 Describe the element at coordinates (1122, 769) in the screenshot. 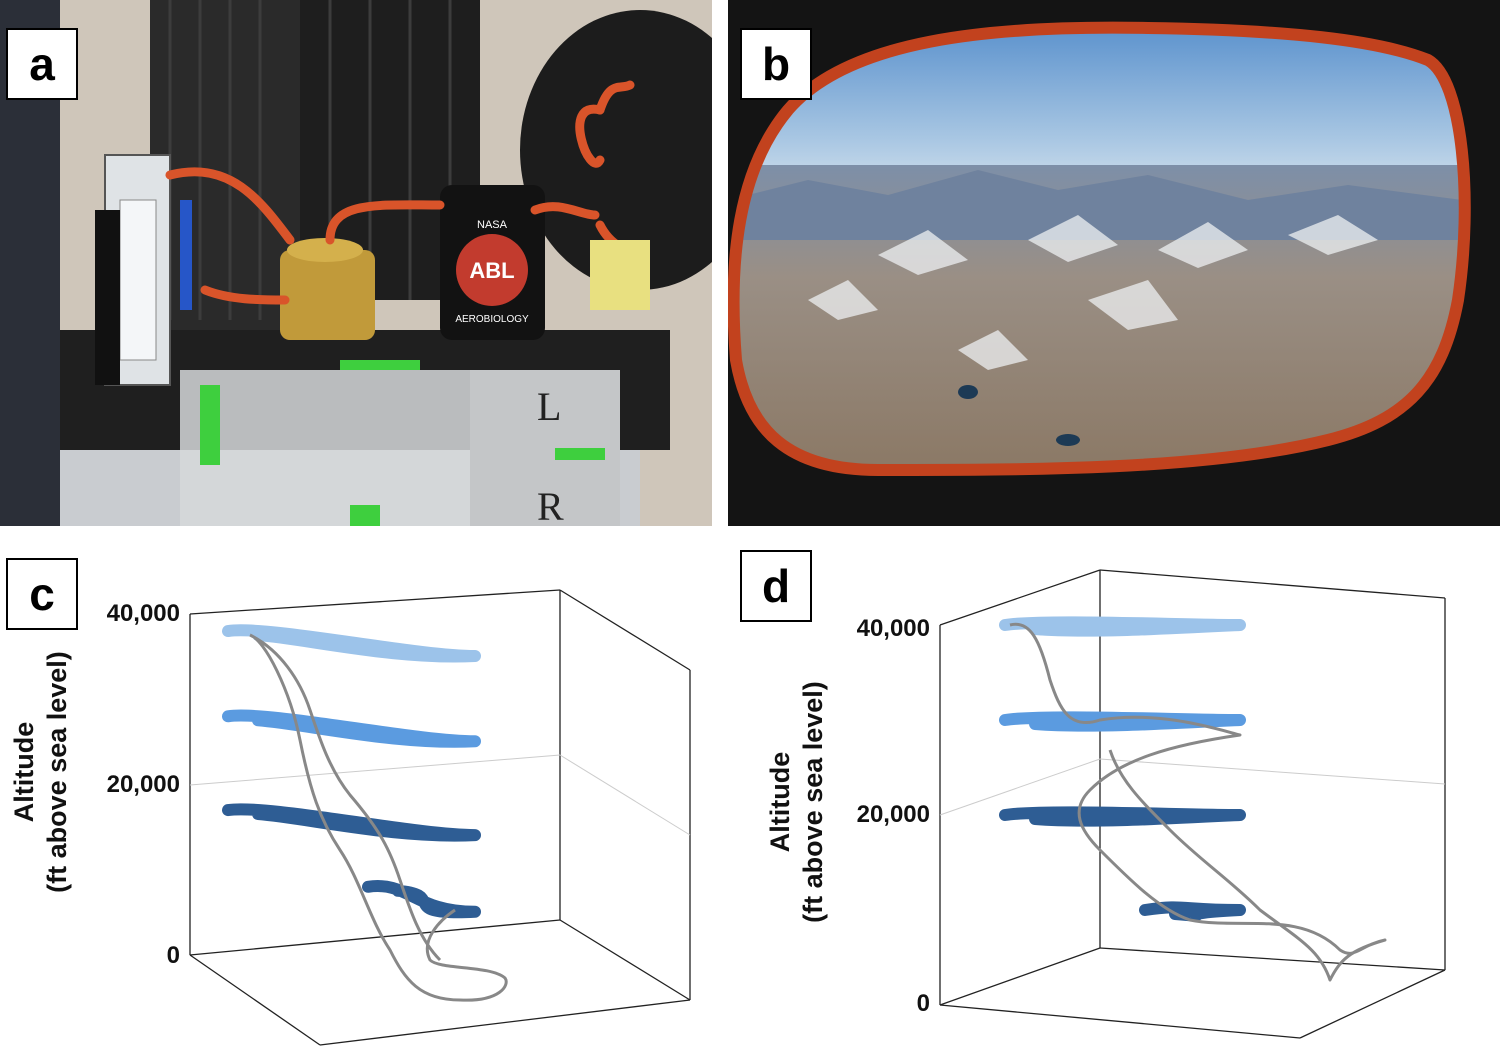

I see `series-group-d` at that location.